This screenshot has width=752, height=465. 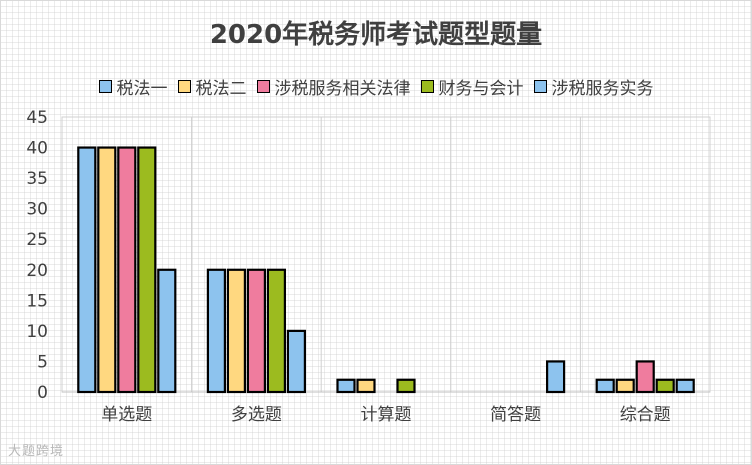 What do you see at coordinates (37, 271) in the screenshot?
I see `y-tick-label: 20` at bounding box center [37, 271].